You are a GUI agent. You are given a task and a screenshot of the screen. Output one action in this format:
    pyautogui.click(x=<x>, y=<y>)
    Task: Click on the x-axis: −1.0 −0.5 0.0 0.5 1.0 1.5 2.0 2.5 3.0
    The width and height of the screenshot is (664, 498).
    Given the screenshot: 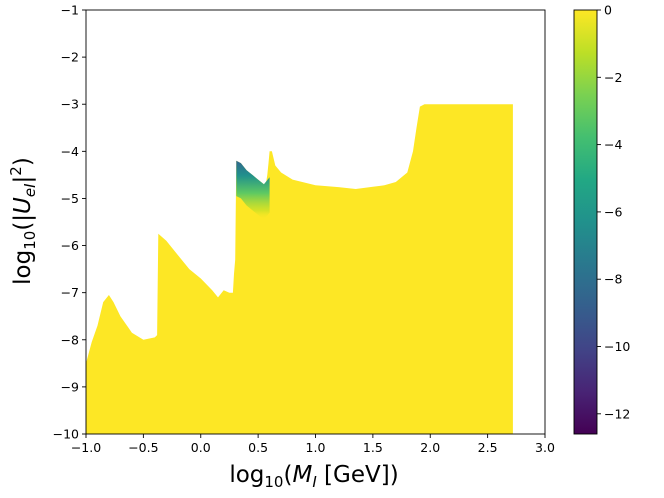 What is the action you would take?
    pyautogui.click(x=313, y=444)
    